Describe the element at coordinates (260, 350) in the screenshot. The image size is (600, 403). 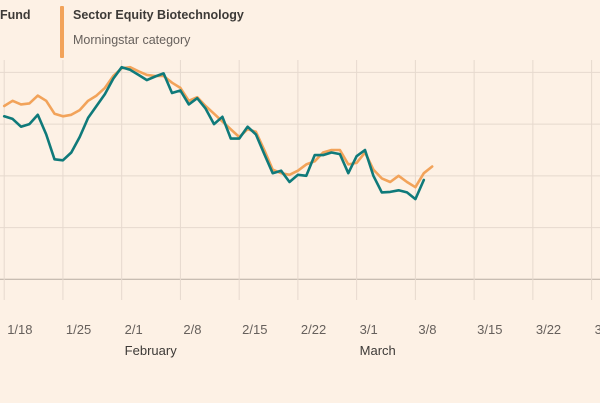
I see `x-axis-month-labels: February March` at that location.